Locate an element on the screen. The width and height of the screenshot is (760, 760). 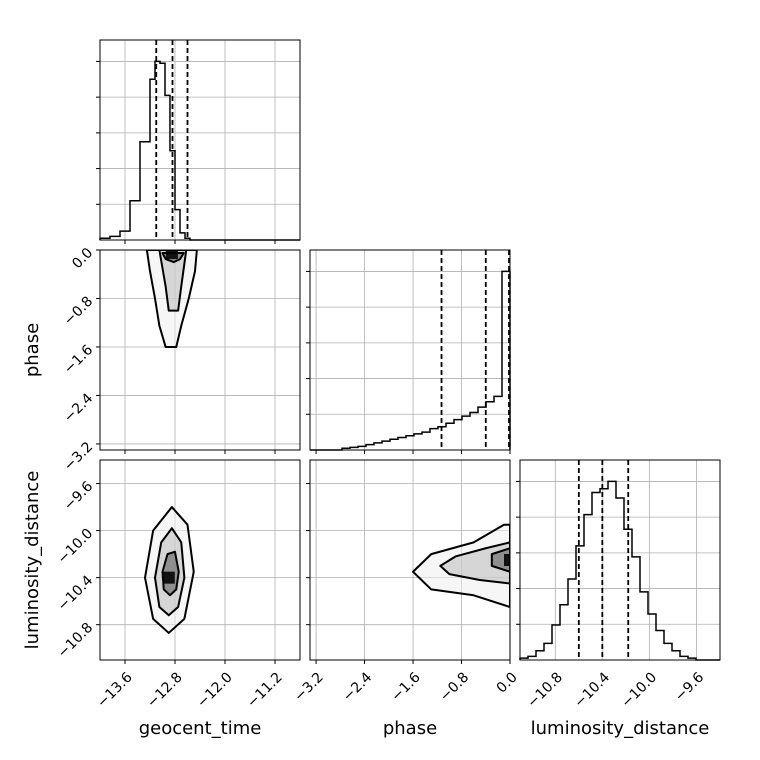
panel-content-geocent_time__luminosity_distance is located at coordinates (169, 570).